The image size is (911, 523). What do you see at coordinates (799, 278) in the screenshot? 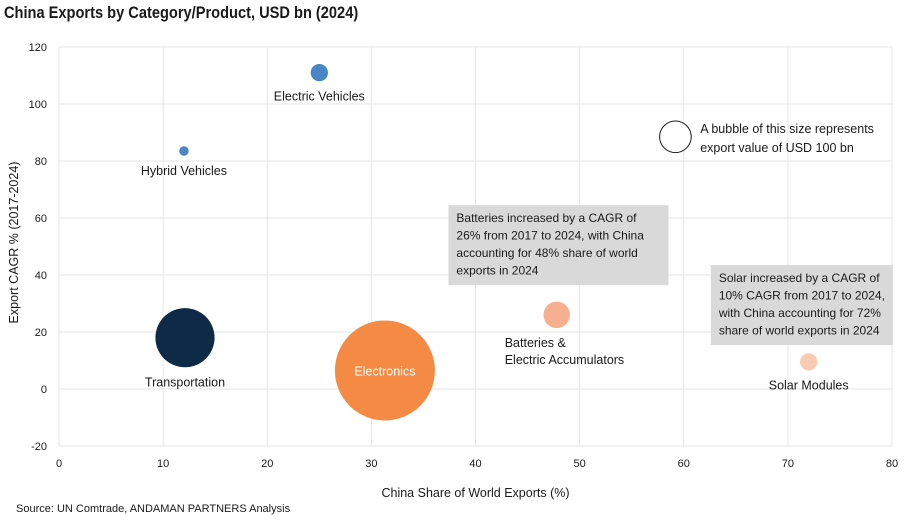
I see `annotation-text: Solar increased by a CAGR of` at bounding box center [799, 278].